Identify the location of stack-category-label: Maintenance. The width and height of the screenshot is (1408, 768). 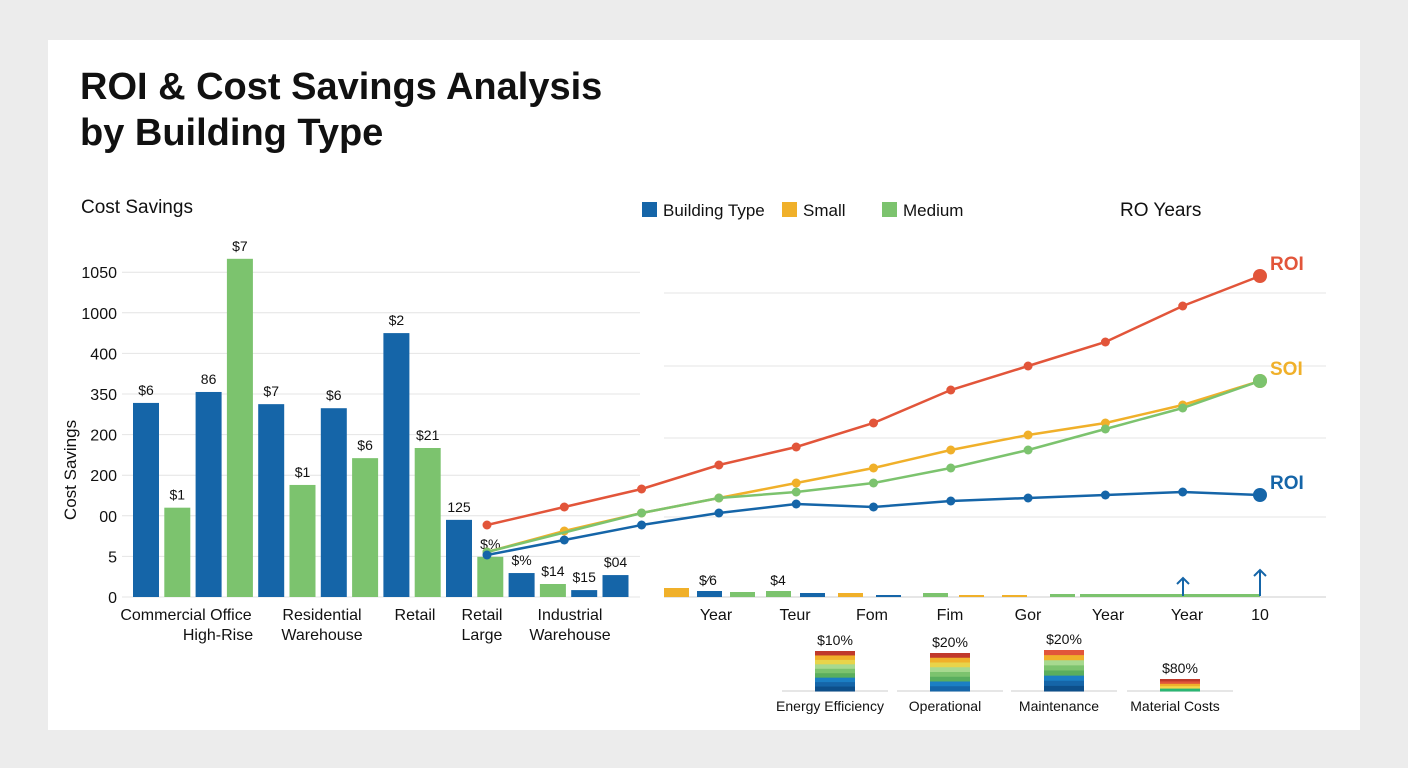
(1059, 706).